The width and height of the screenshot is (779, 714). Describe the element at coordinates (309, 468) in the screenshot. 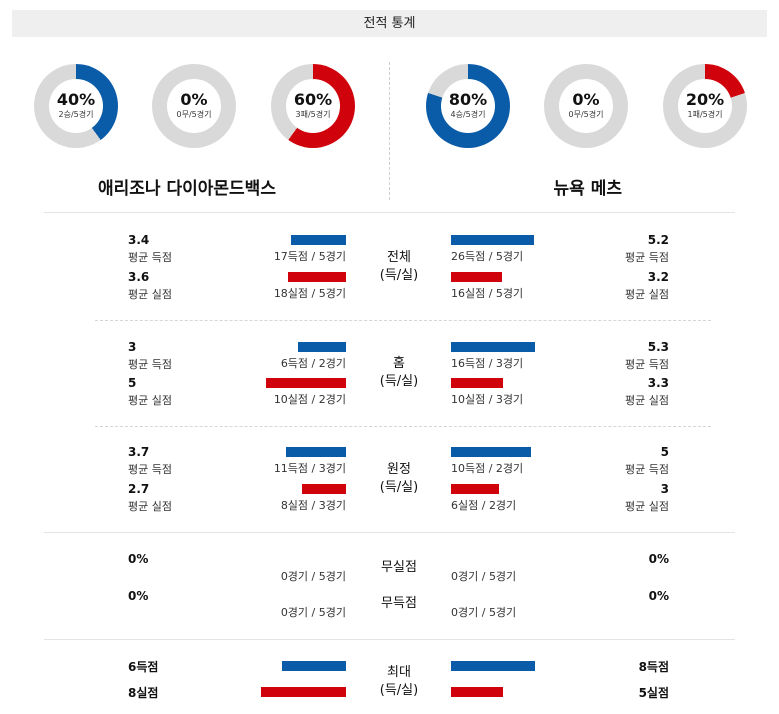

I see `away-away-score-caption: 11득점 / 3경기` at that location.